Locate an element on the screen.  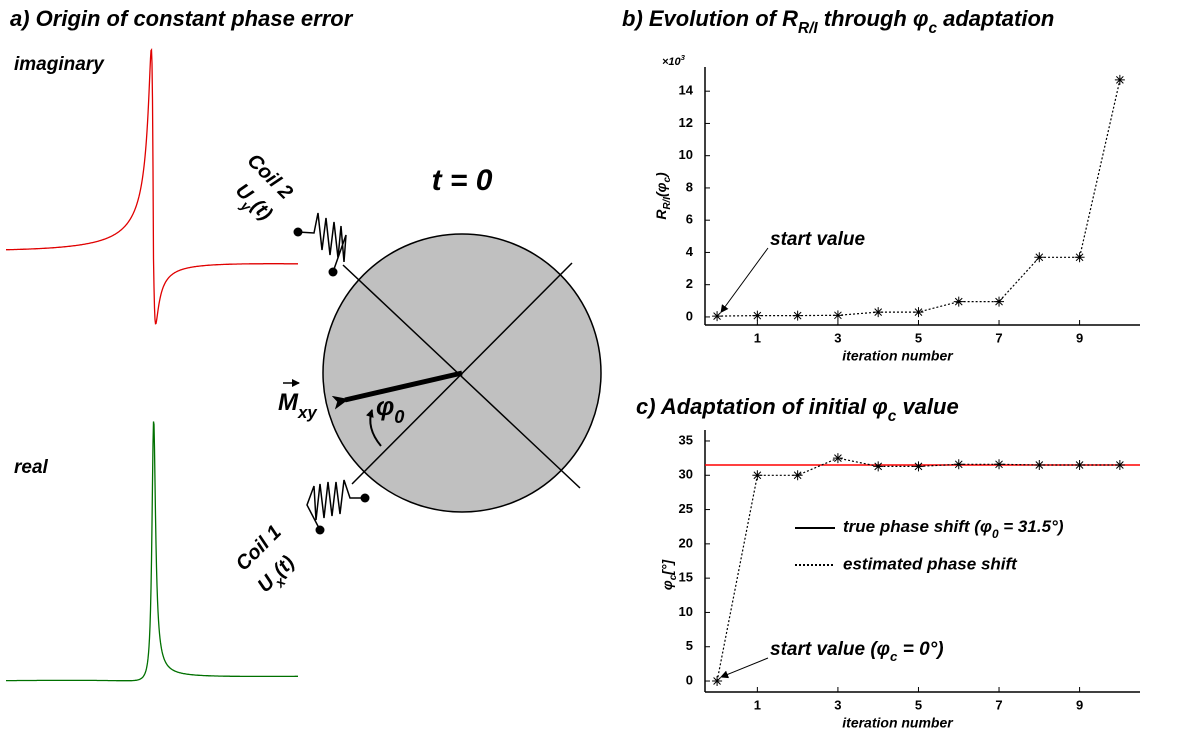
legend-label: estimated phase shift is located at coordinates (930, 563).